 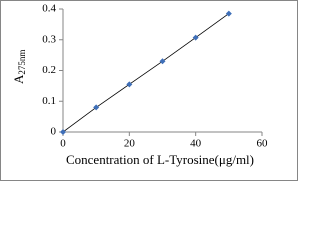 I want to click on y-axis-label-sub: 275nm, so click(x=22, y=62).